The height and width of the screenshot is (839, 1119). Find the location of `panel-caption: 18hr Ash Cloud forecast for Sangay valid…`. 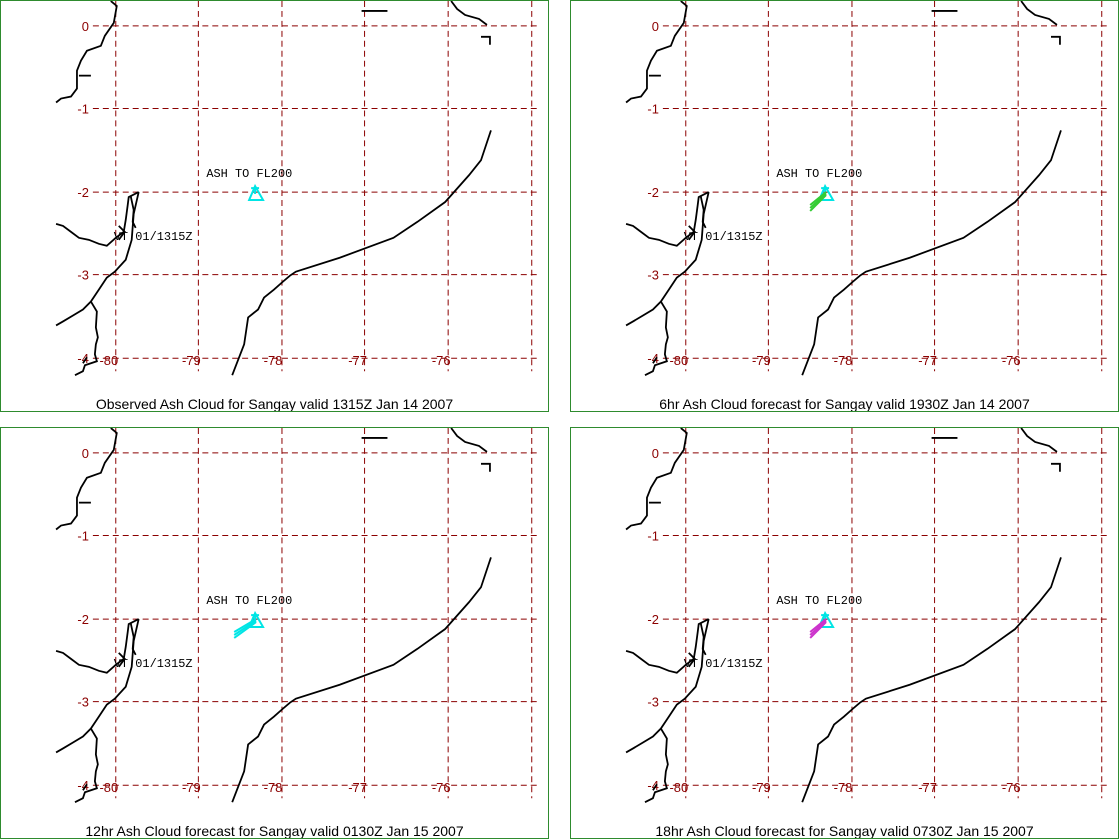

panel-caption: 18hr Ash Cloud forecast for Sangay valid… is located at coordinates (844, 831).